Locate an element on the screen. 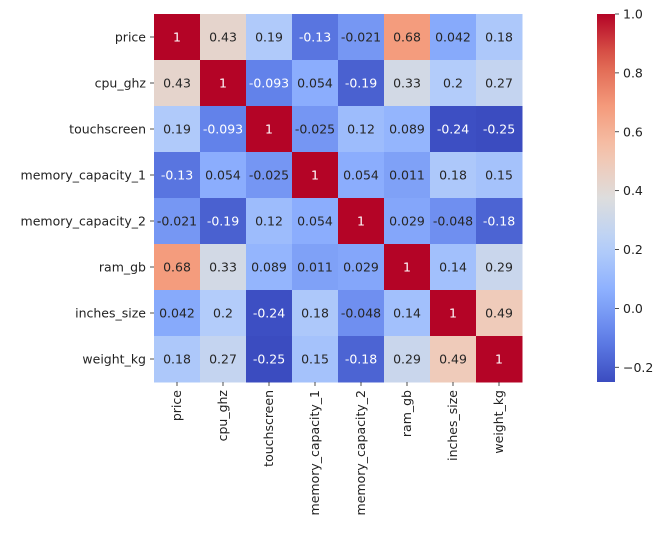 The height and width of the screenshot is (538, 666). colorbar-tick-label: 1.0 is located at coordinates (633, 14).